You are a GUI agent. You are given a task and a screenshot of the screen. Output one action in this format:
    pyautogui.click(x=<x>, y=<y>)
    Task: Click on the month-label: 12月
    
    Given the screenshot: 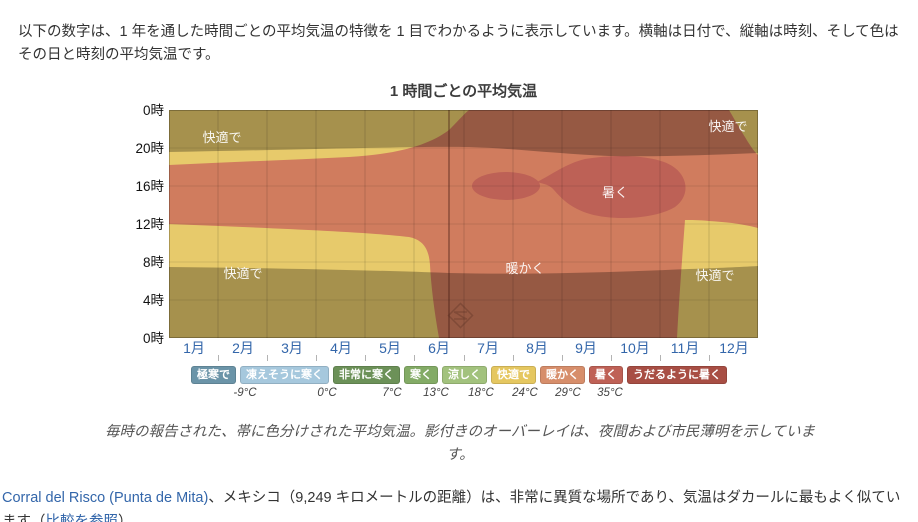 What is the action you would take?
    pyautogui.click(x=734, y=348)
    